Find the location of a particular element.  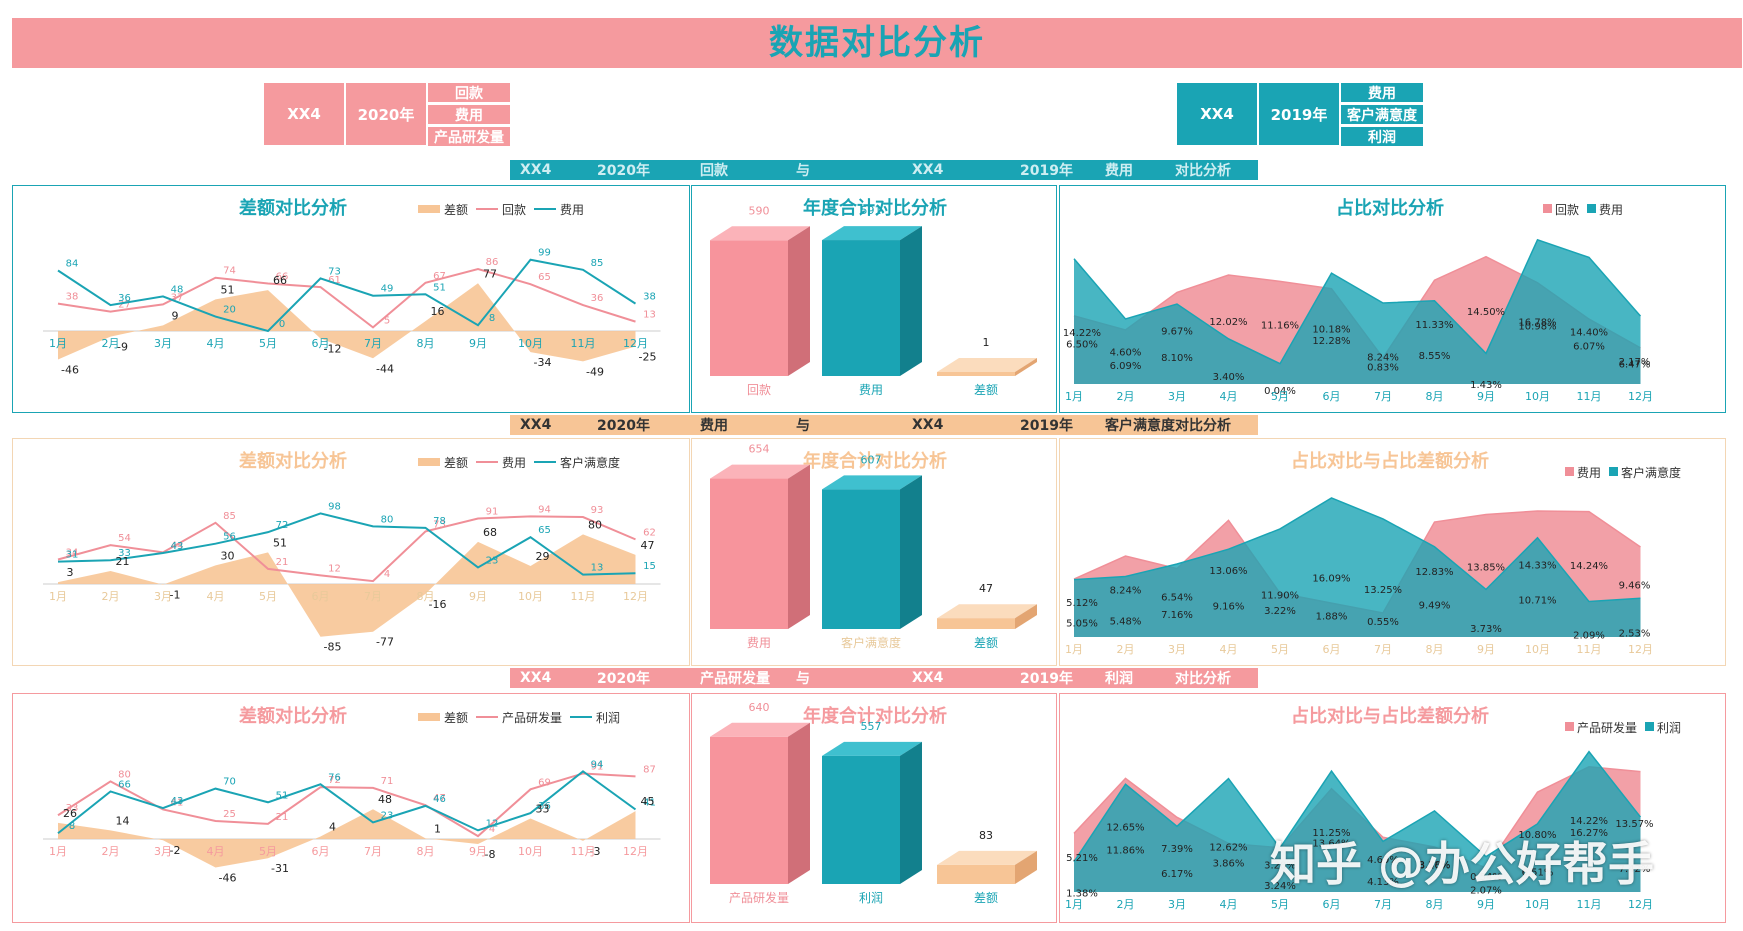

ratio-label-b: 6.09% is located at coordinates (1126, 366).